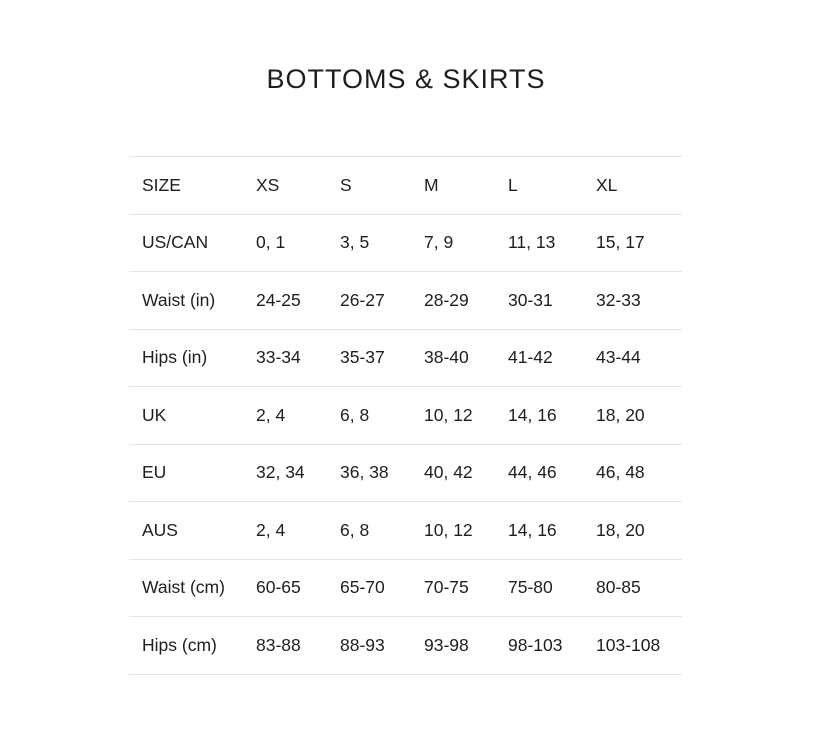 This screenshot has height=752, width=838. Describe the element at coordinates (539, 472) in the screenshot. I see `table-cell: 44, 46` at that location.